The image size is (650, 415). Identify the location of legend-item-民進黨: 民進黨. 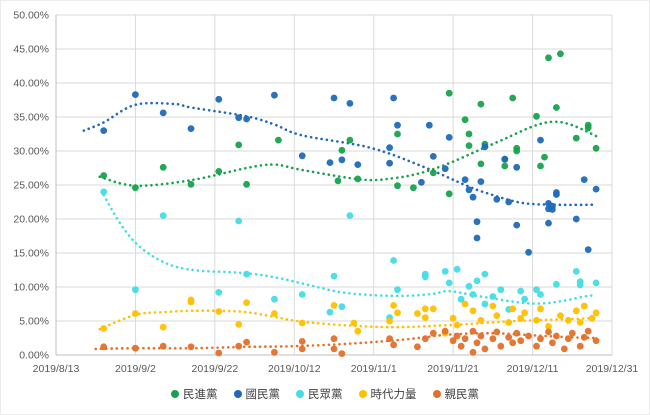
(194, 394).